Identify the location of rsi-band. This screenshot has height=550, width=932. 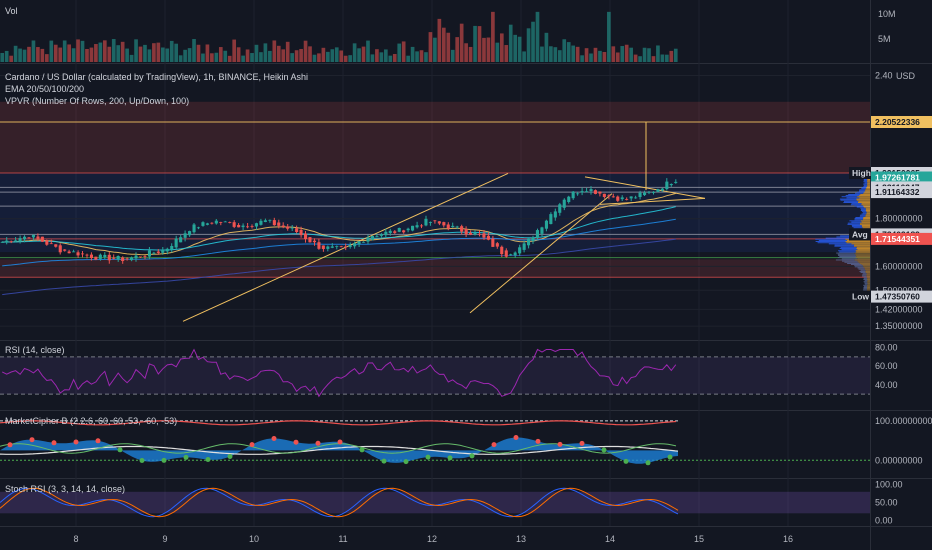
(435, 375).